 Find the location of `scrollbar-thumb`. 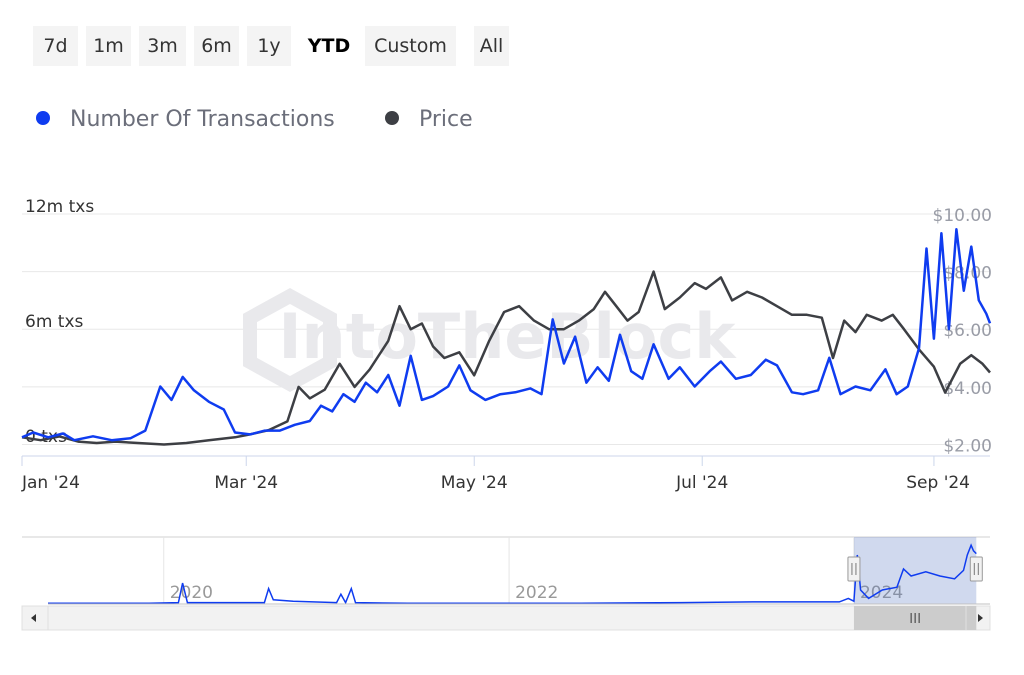

scrollbar-thumb is located at coordinates (915, 618).